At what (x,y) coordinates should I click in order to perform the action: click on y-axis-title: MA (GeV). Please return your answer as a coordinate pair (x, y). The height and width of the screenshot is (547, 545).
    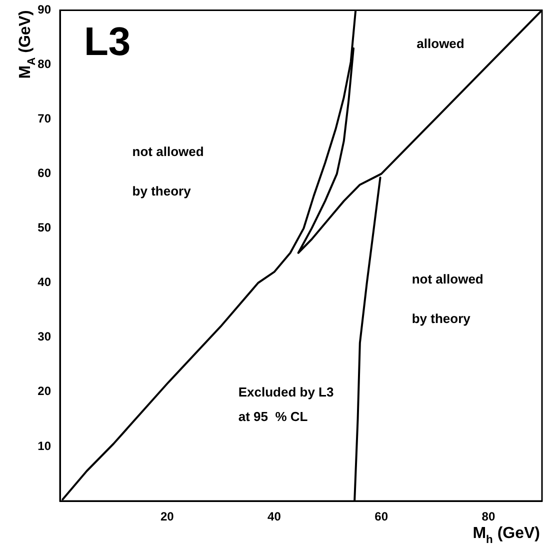
    Looking at the image, I should click on (27, 44).